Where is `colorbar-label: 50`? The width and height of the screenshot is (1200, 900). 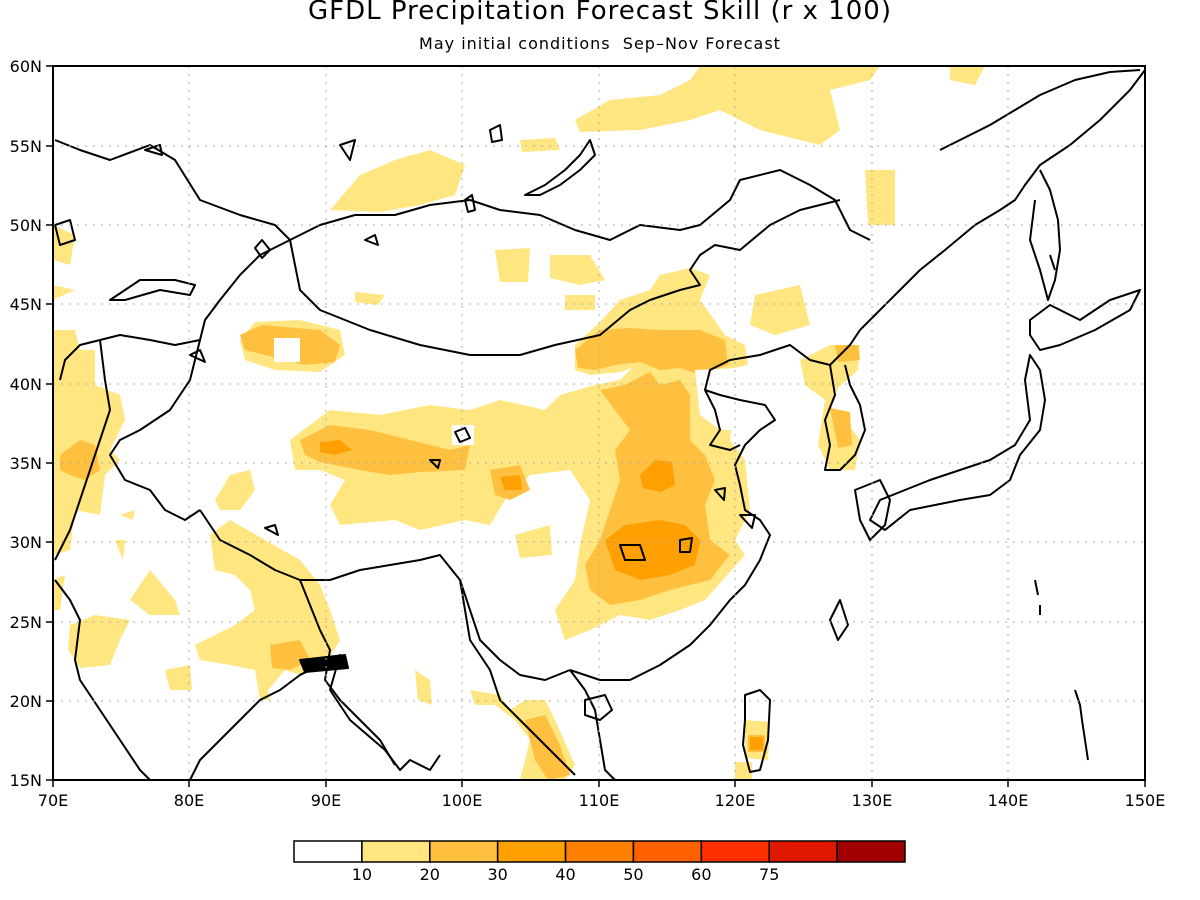
colorbar-label: 50 is located at coordinates (633, 874).